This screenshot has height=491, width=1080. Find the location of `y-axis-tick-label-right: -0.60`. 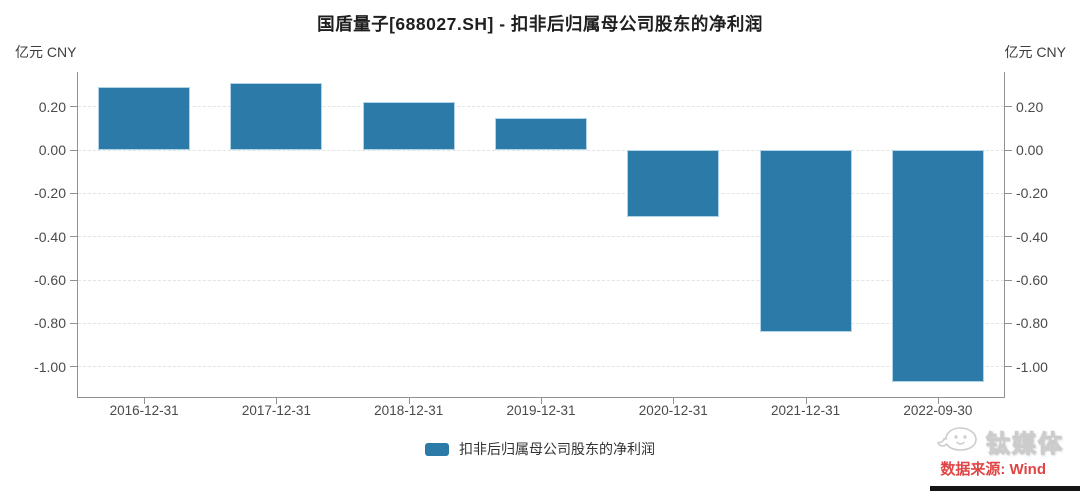

y-axis-tick-label-right: -0.60 is located at coordinates (1032, 280).